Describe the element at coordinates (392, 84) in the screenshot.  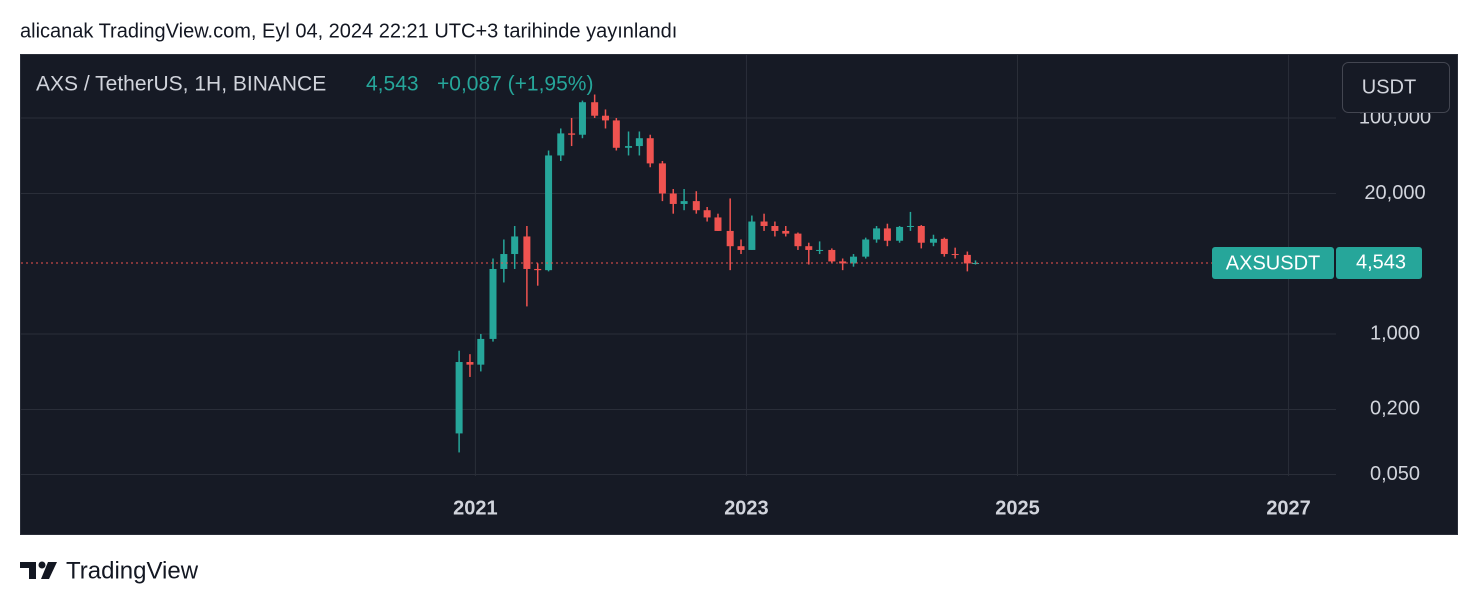
I see `last-price: 4,543` at that location.